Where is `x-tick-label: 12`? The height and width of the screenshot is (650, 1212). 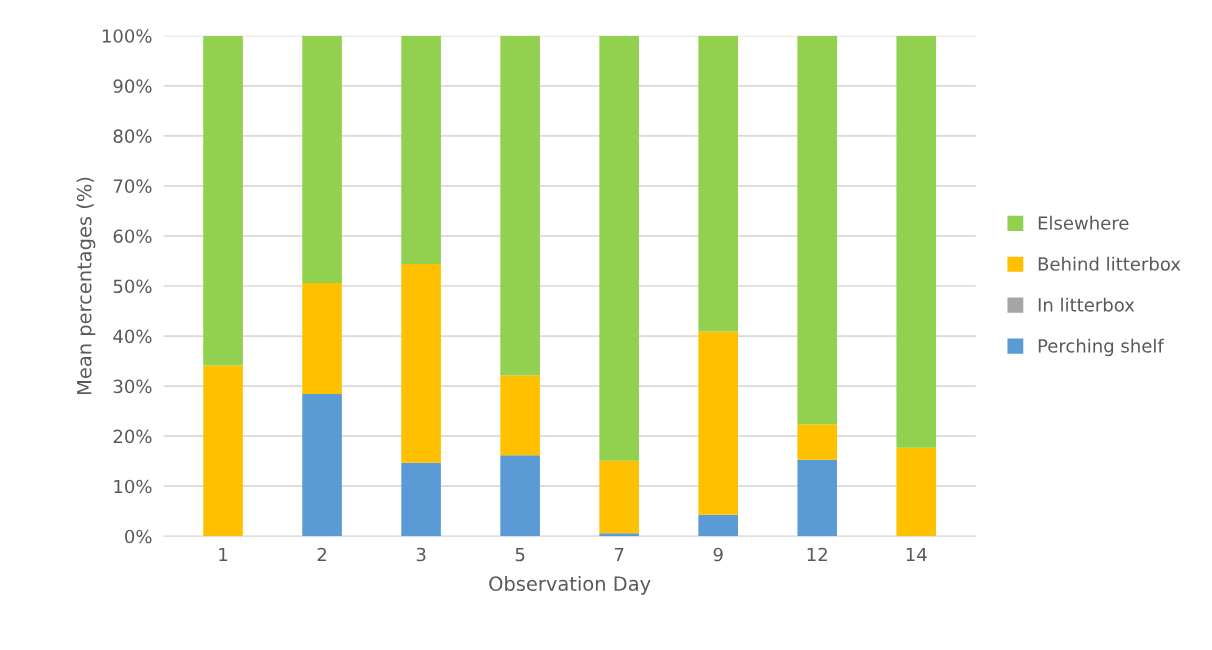
x-tick-label: 12 is located at coordinates (817, 554).